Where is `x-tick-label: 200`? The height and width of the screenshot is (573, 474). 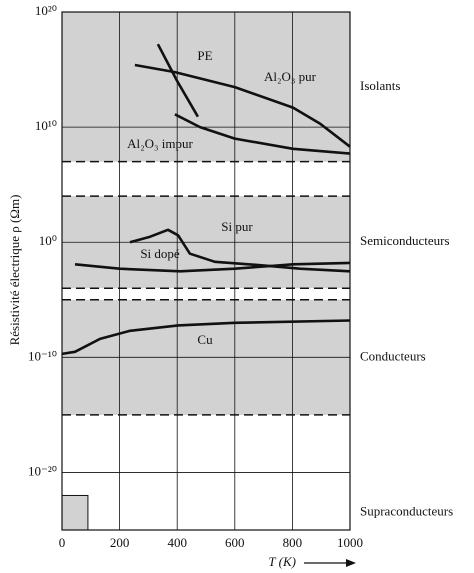
x-tick-label: 200 is located at coordinates (120, 542).